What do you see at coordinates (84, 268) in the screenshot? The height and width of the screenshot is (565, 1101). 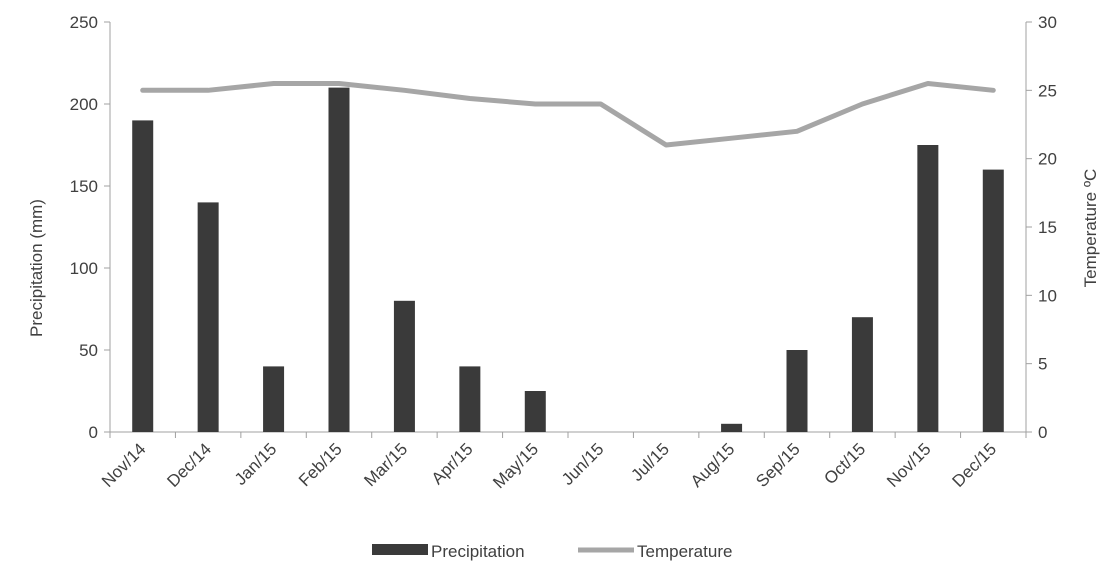 I see `left-tick-label: 100` at bounding box center [84, 268].